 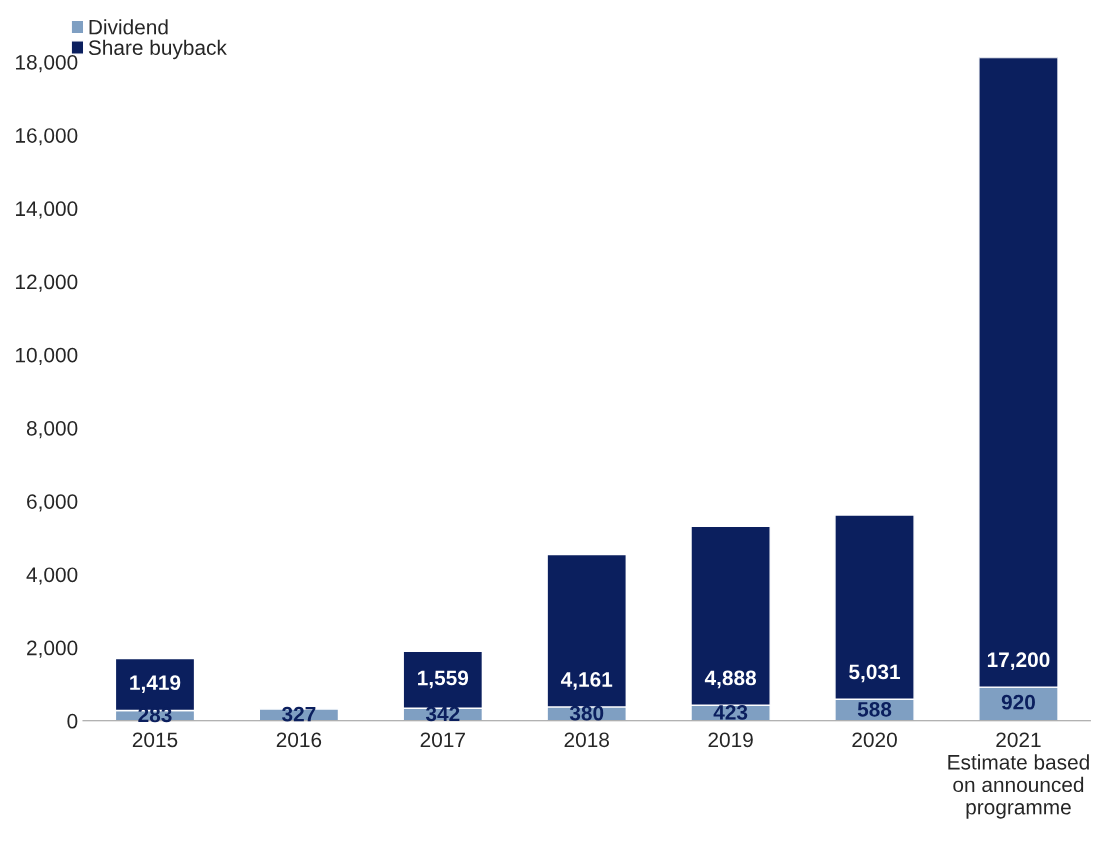 What do you see at coordinates (52, 649) in the screenshot?
I see `y-tick-label: 2,000` at bounding box center [52, 649].